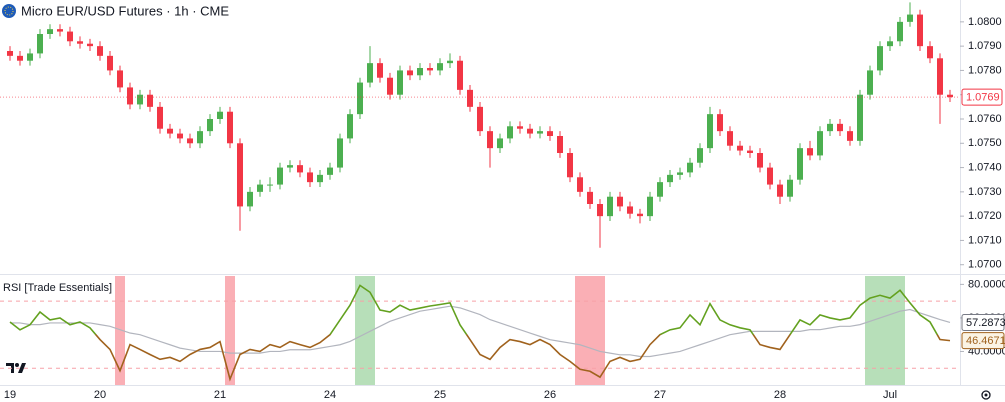 The height and width of the screenshot is (402, 1005). What do you see at coordinates (660, 395) in the screenshot?
I see `x-tick-label: 27` at bounding box center [660, 395].